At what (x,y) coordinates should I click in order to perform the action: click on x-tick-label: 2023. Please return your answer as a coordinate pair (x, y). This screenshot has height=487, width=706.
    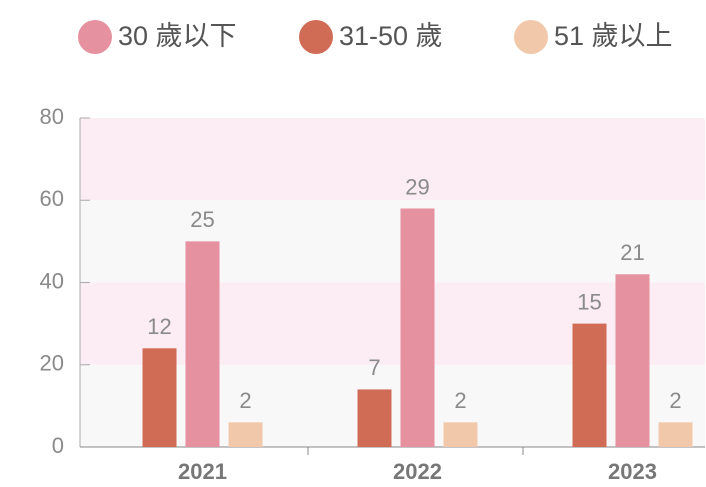
    Looking at the image, I should click on (632, 471).